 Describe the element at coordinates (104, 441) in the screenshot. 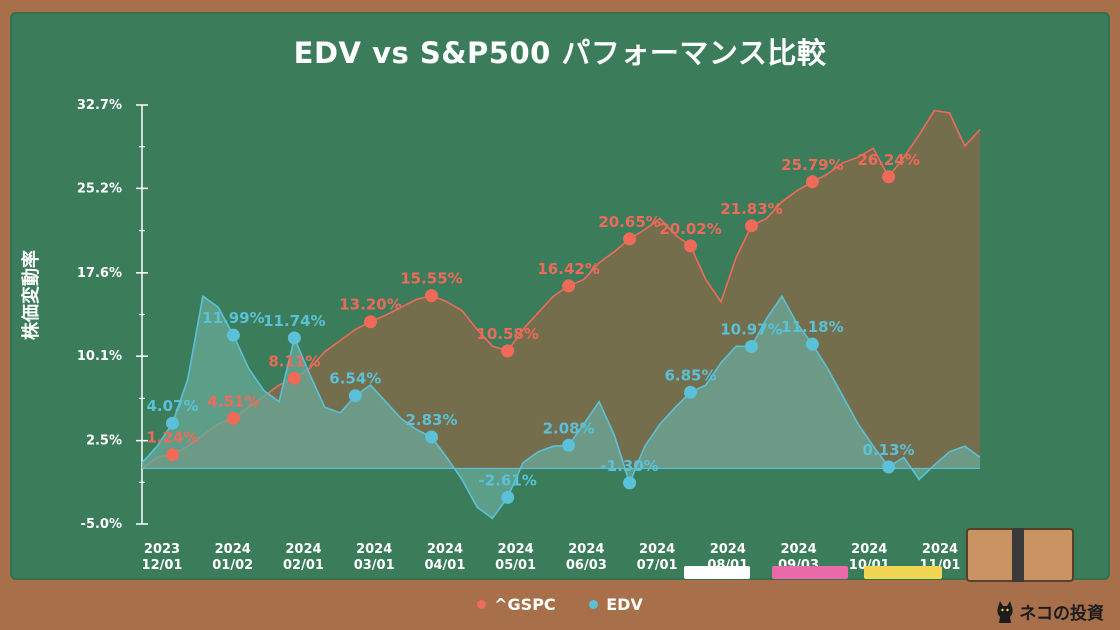

I see `y-tick-label: 2.5%` at that location.